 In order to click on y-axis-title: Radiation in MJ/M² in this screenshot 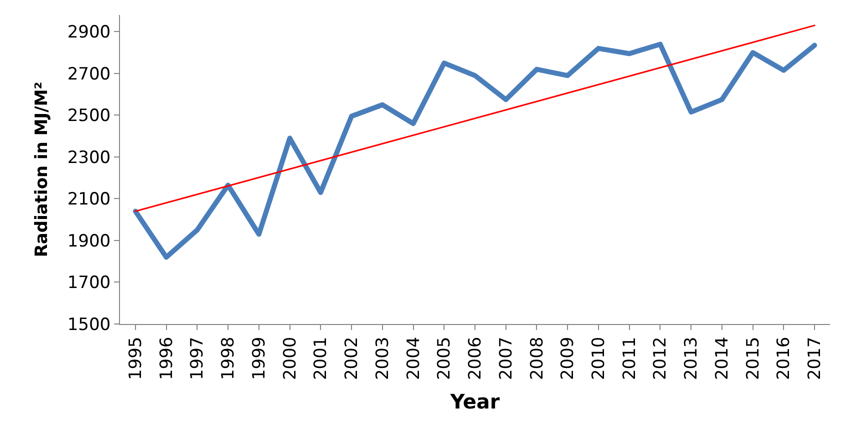, I will do `click(42, 170)`.